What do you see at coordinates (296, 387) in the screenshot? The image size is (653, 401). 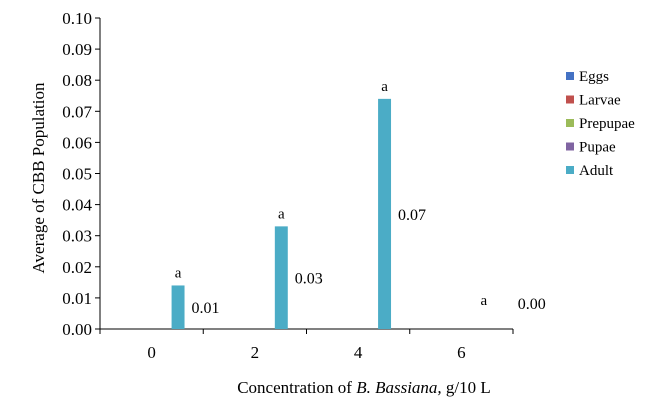 I see `x-axis-title-part: Concentration of` at bounding box center [296, 387].